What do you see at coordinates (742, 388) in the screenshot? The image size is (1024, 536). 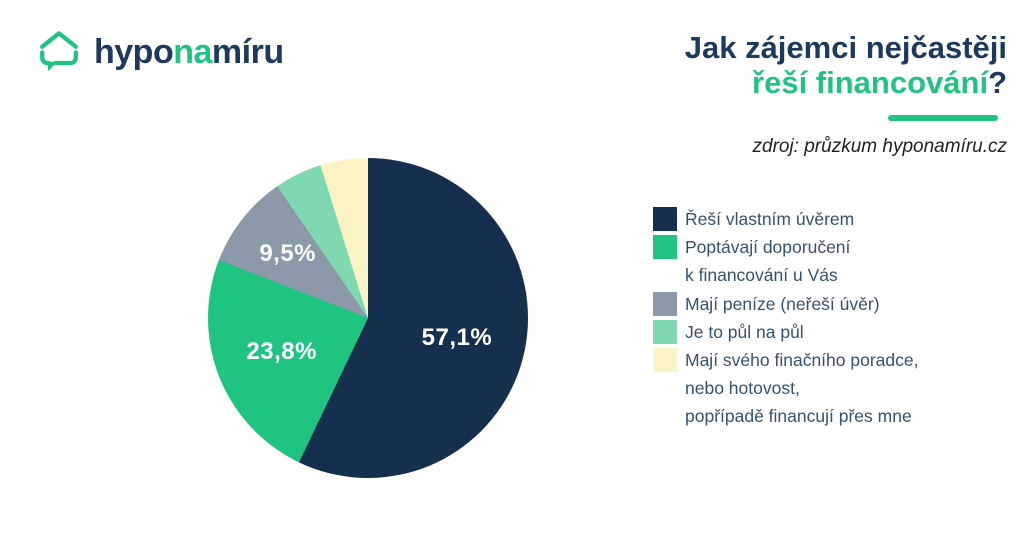 I see `legend-item-label: nebo hotovost,` at bounding box center [742, 388].